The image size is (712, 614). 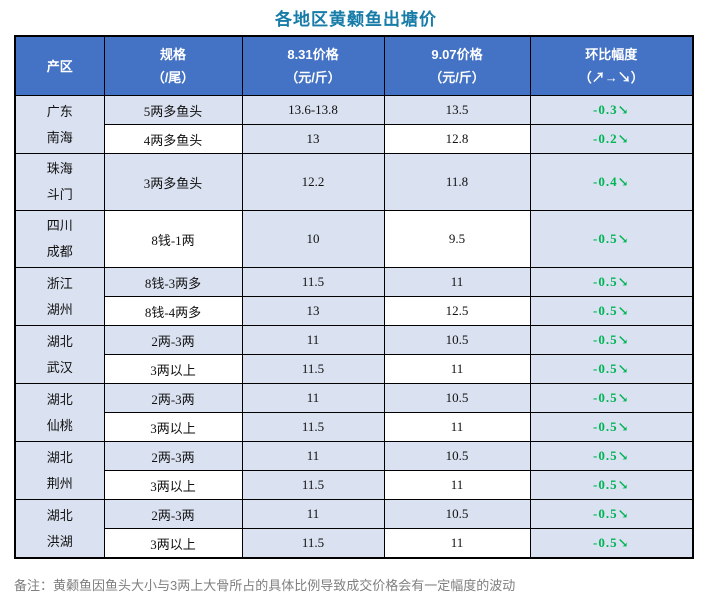 What do you see at coordinates (313, 110) in the screenshot?
I see `price-0831-cell: 13.6-13.8` at bounding box center [313, 110].